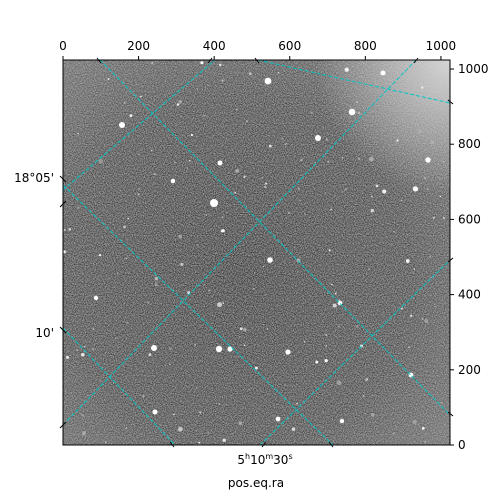  What do you see at coordinates (469, 219) in the screenshot?
I see `y-tick-label-right: 600` at bounding box center [469, 219].